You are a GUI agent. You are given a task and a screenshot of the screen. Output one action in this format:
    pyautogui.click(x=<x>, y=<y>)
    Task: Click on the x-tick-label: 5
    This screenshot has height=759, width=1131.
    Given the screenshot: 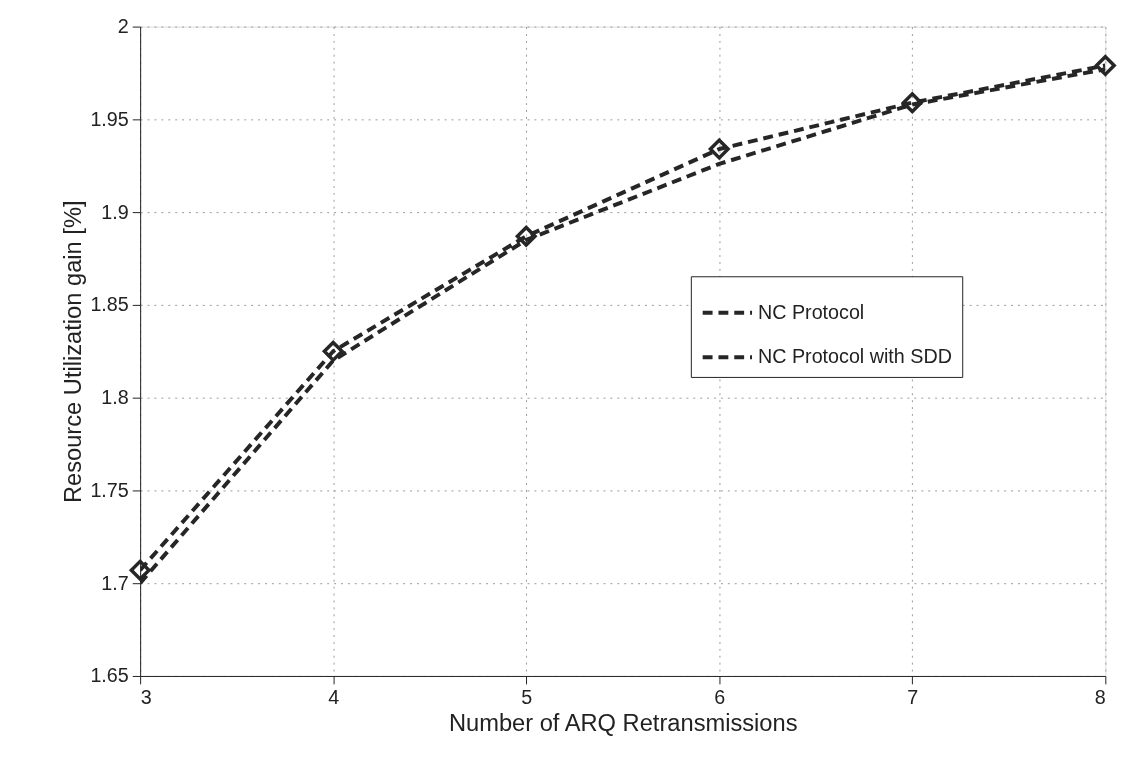 What is the action you would take?
    pyautogui.click(x=527, y=697)
    